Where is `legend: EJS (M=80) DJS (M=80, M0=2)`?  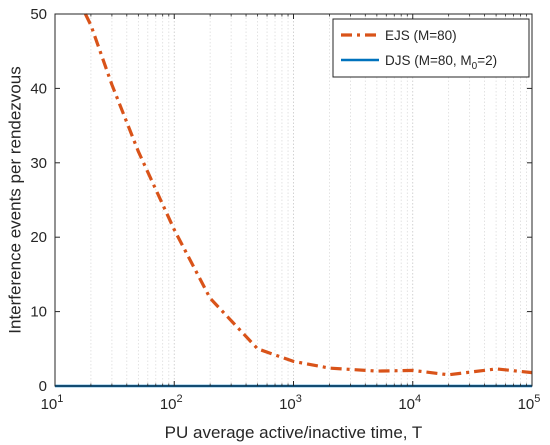 legend: EJS (M=80) DJS (M=80, M0=2) is located at coordinates (431, 48).